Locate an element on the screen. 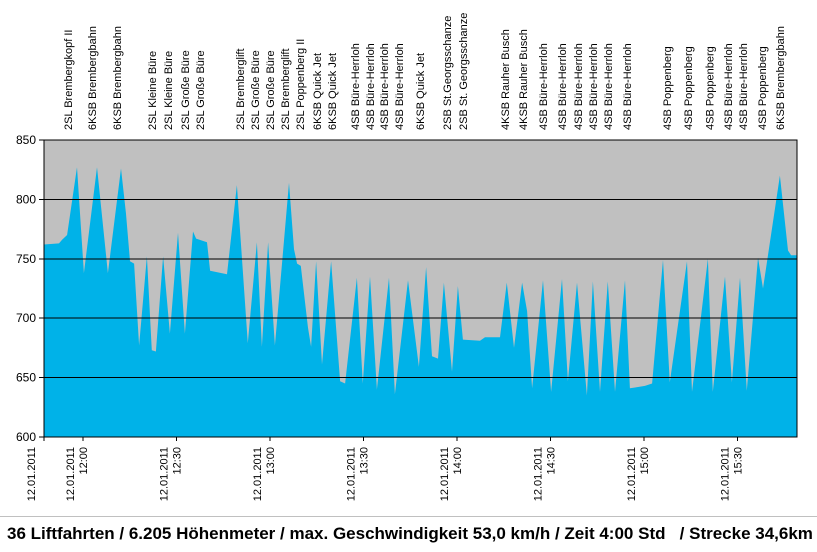 This screenshot has height=552, width=817. lift-ride-label: 2SB St.Georgsschanze is located at coordinates (448, 73).